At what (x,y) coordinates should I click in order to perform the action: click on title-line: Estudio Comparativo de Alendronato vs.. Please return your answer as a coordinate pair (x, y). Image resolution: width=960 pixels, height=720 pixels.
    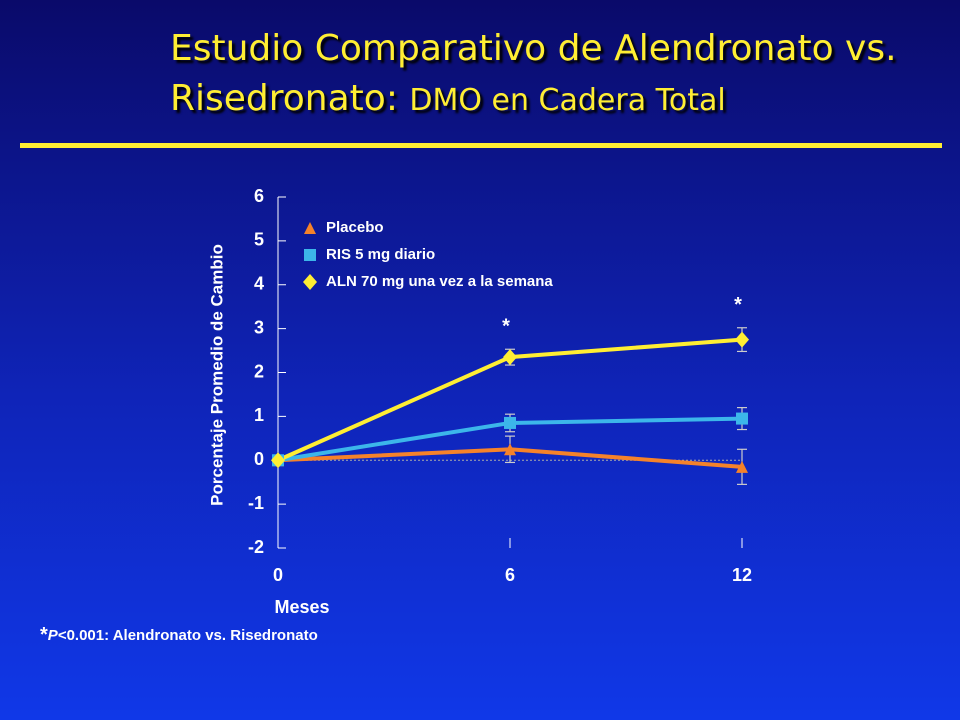
    Looking at the image, I should click on (533, 48).